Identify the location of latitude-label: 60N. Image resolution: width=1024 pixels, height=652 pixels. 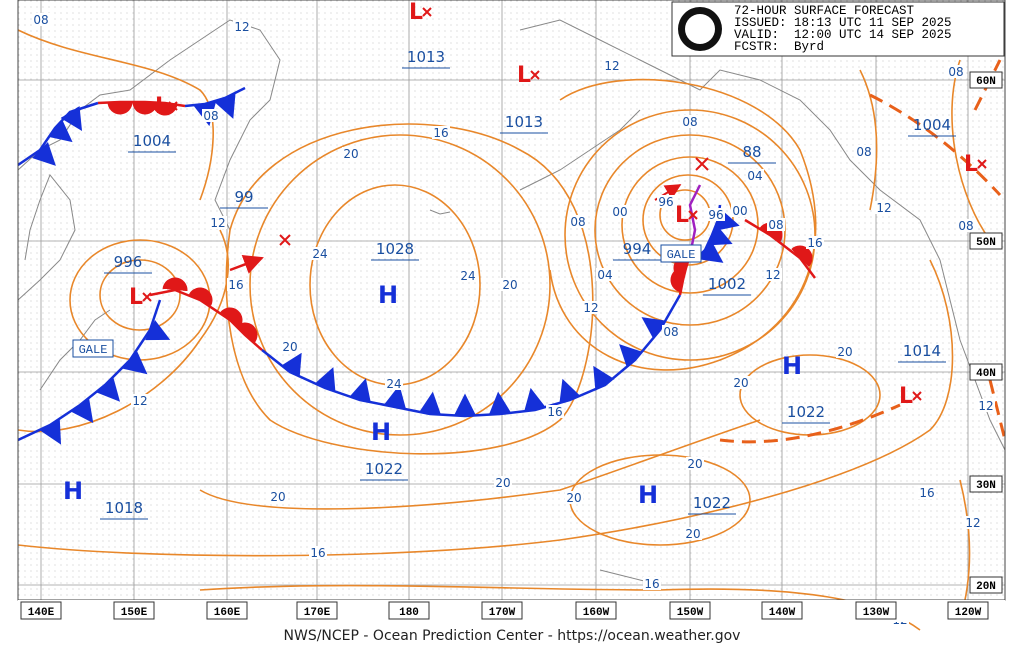
(986, 82).